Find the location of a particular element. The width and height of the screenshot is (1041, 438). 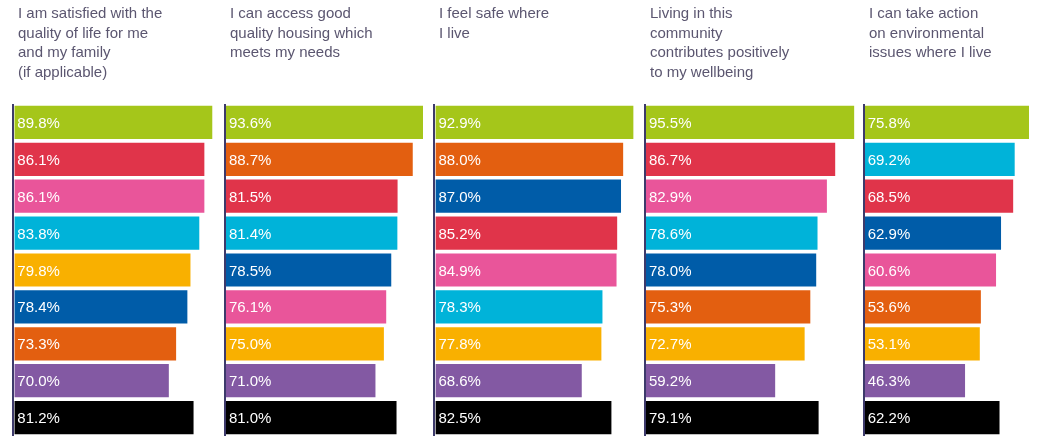

data-label: 46.3% is located at coordinates (889, 381).